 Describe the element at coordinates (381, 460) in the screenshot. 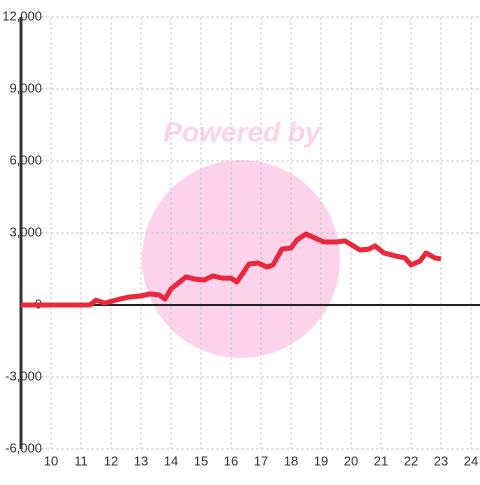

I see `x-tick-label: 21` at that location.